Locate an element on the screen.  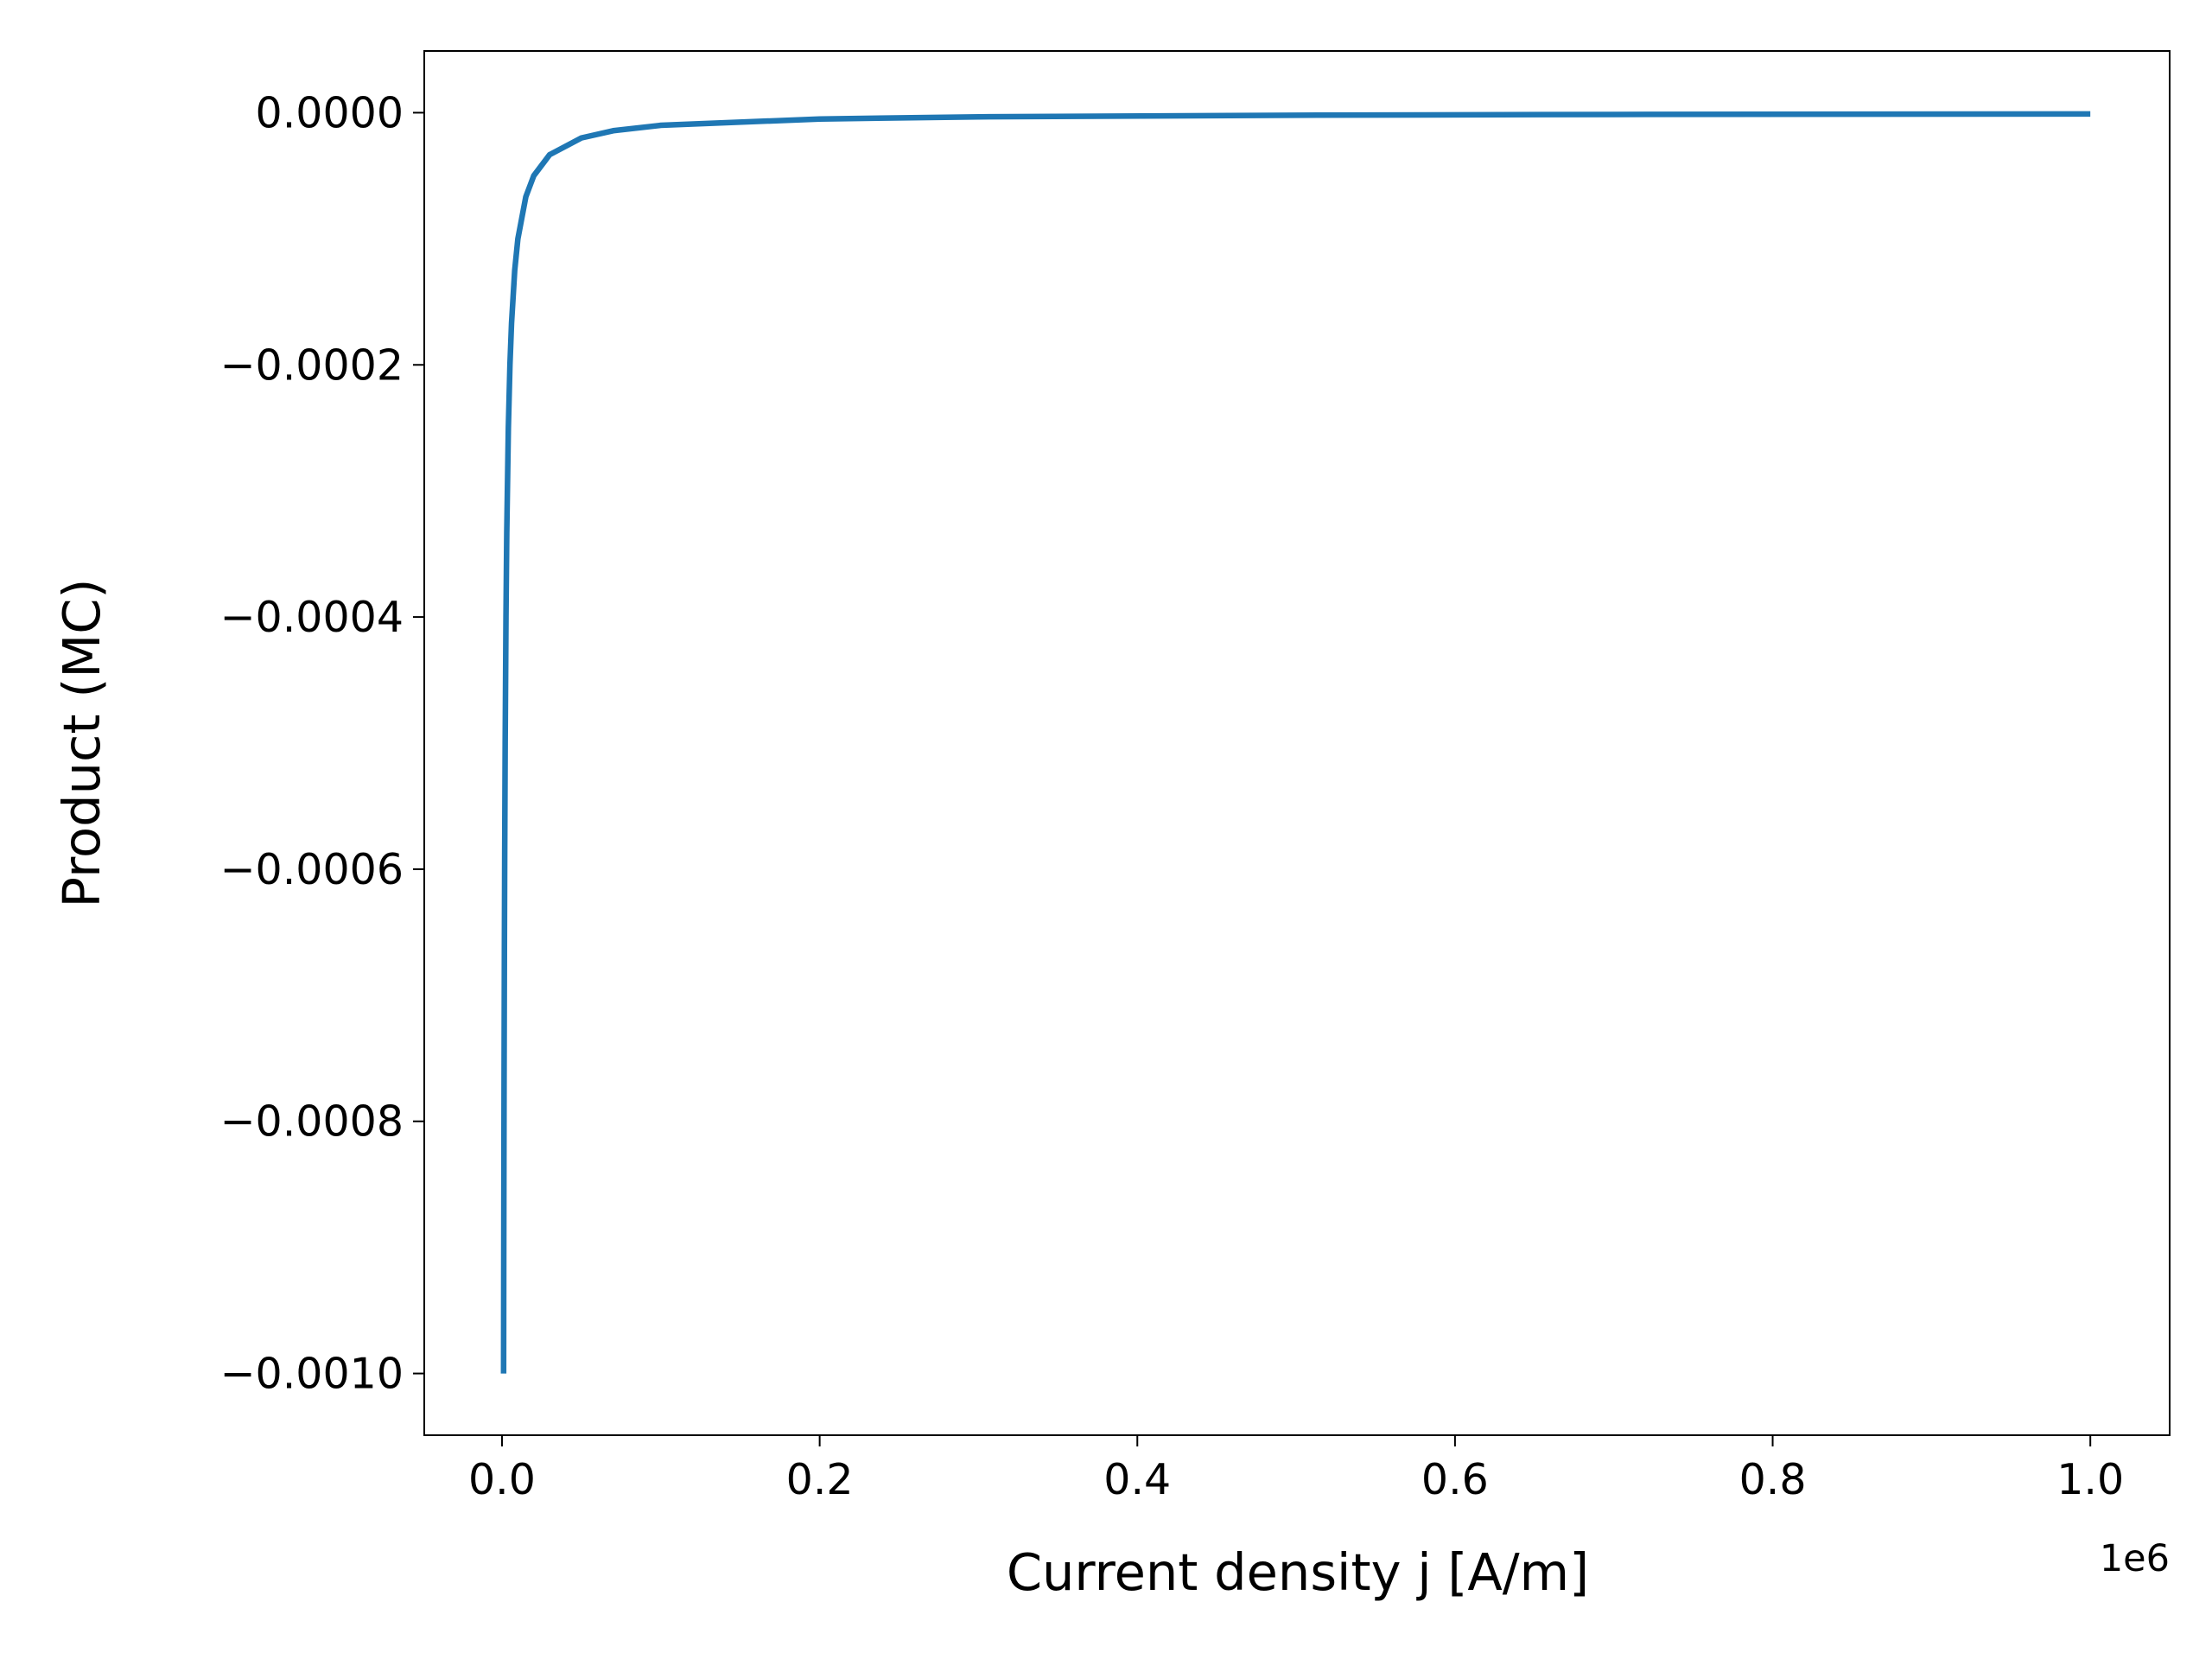
y-tick-label: −0.0002 is located at coordinates (311, 365).